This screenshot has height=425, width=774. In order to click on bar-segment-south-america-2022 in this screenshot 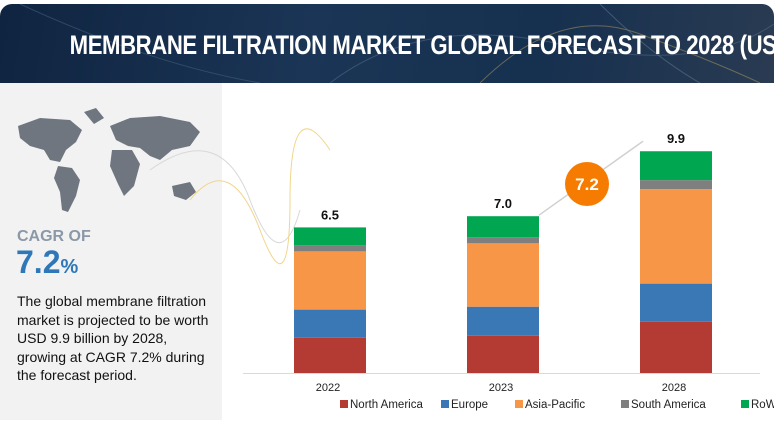, I will do `click(330, 248)`.